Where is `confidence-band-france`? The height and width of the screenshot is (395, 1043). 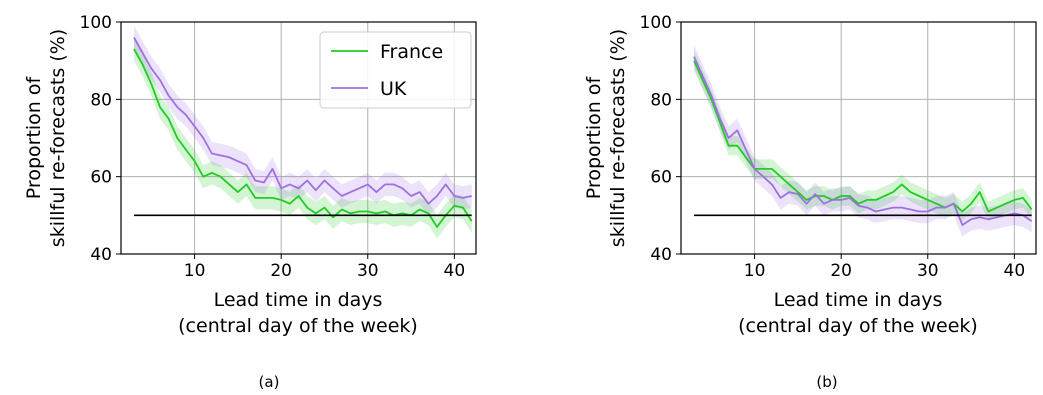
confidence-band-france is located at coordinates (863, 136).